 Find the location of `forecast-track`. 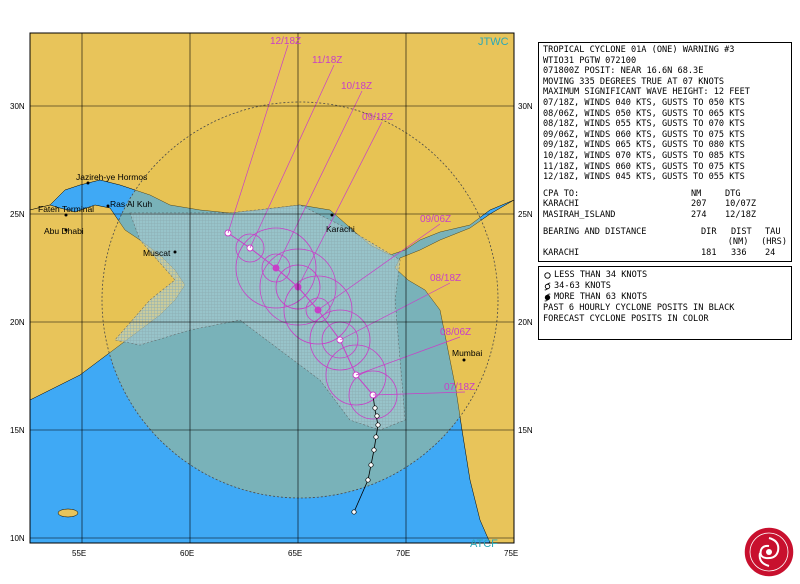

forecast-track is located at coordinates (300, 314).